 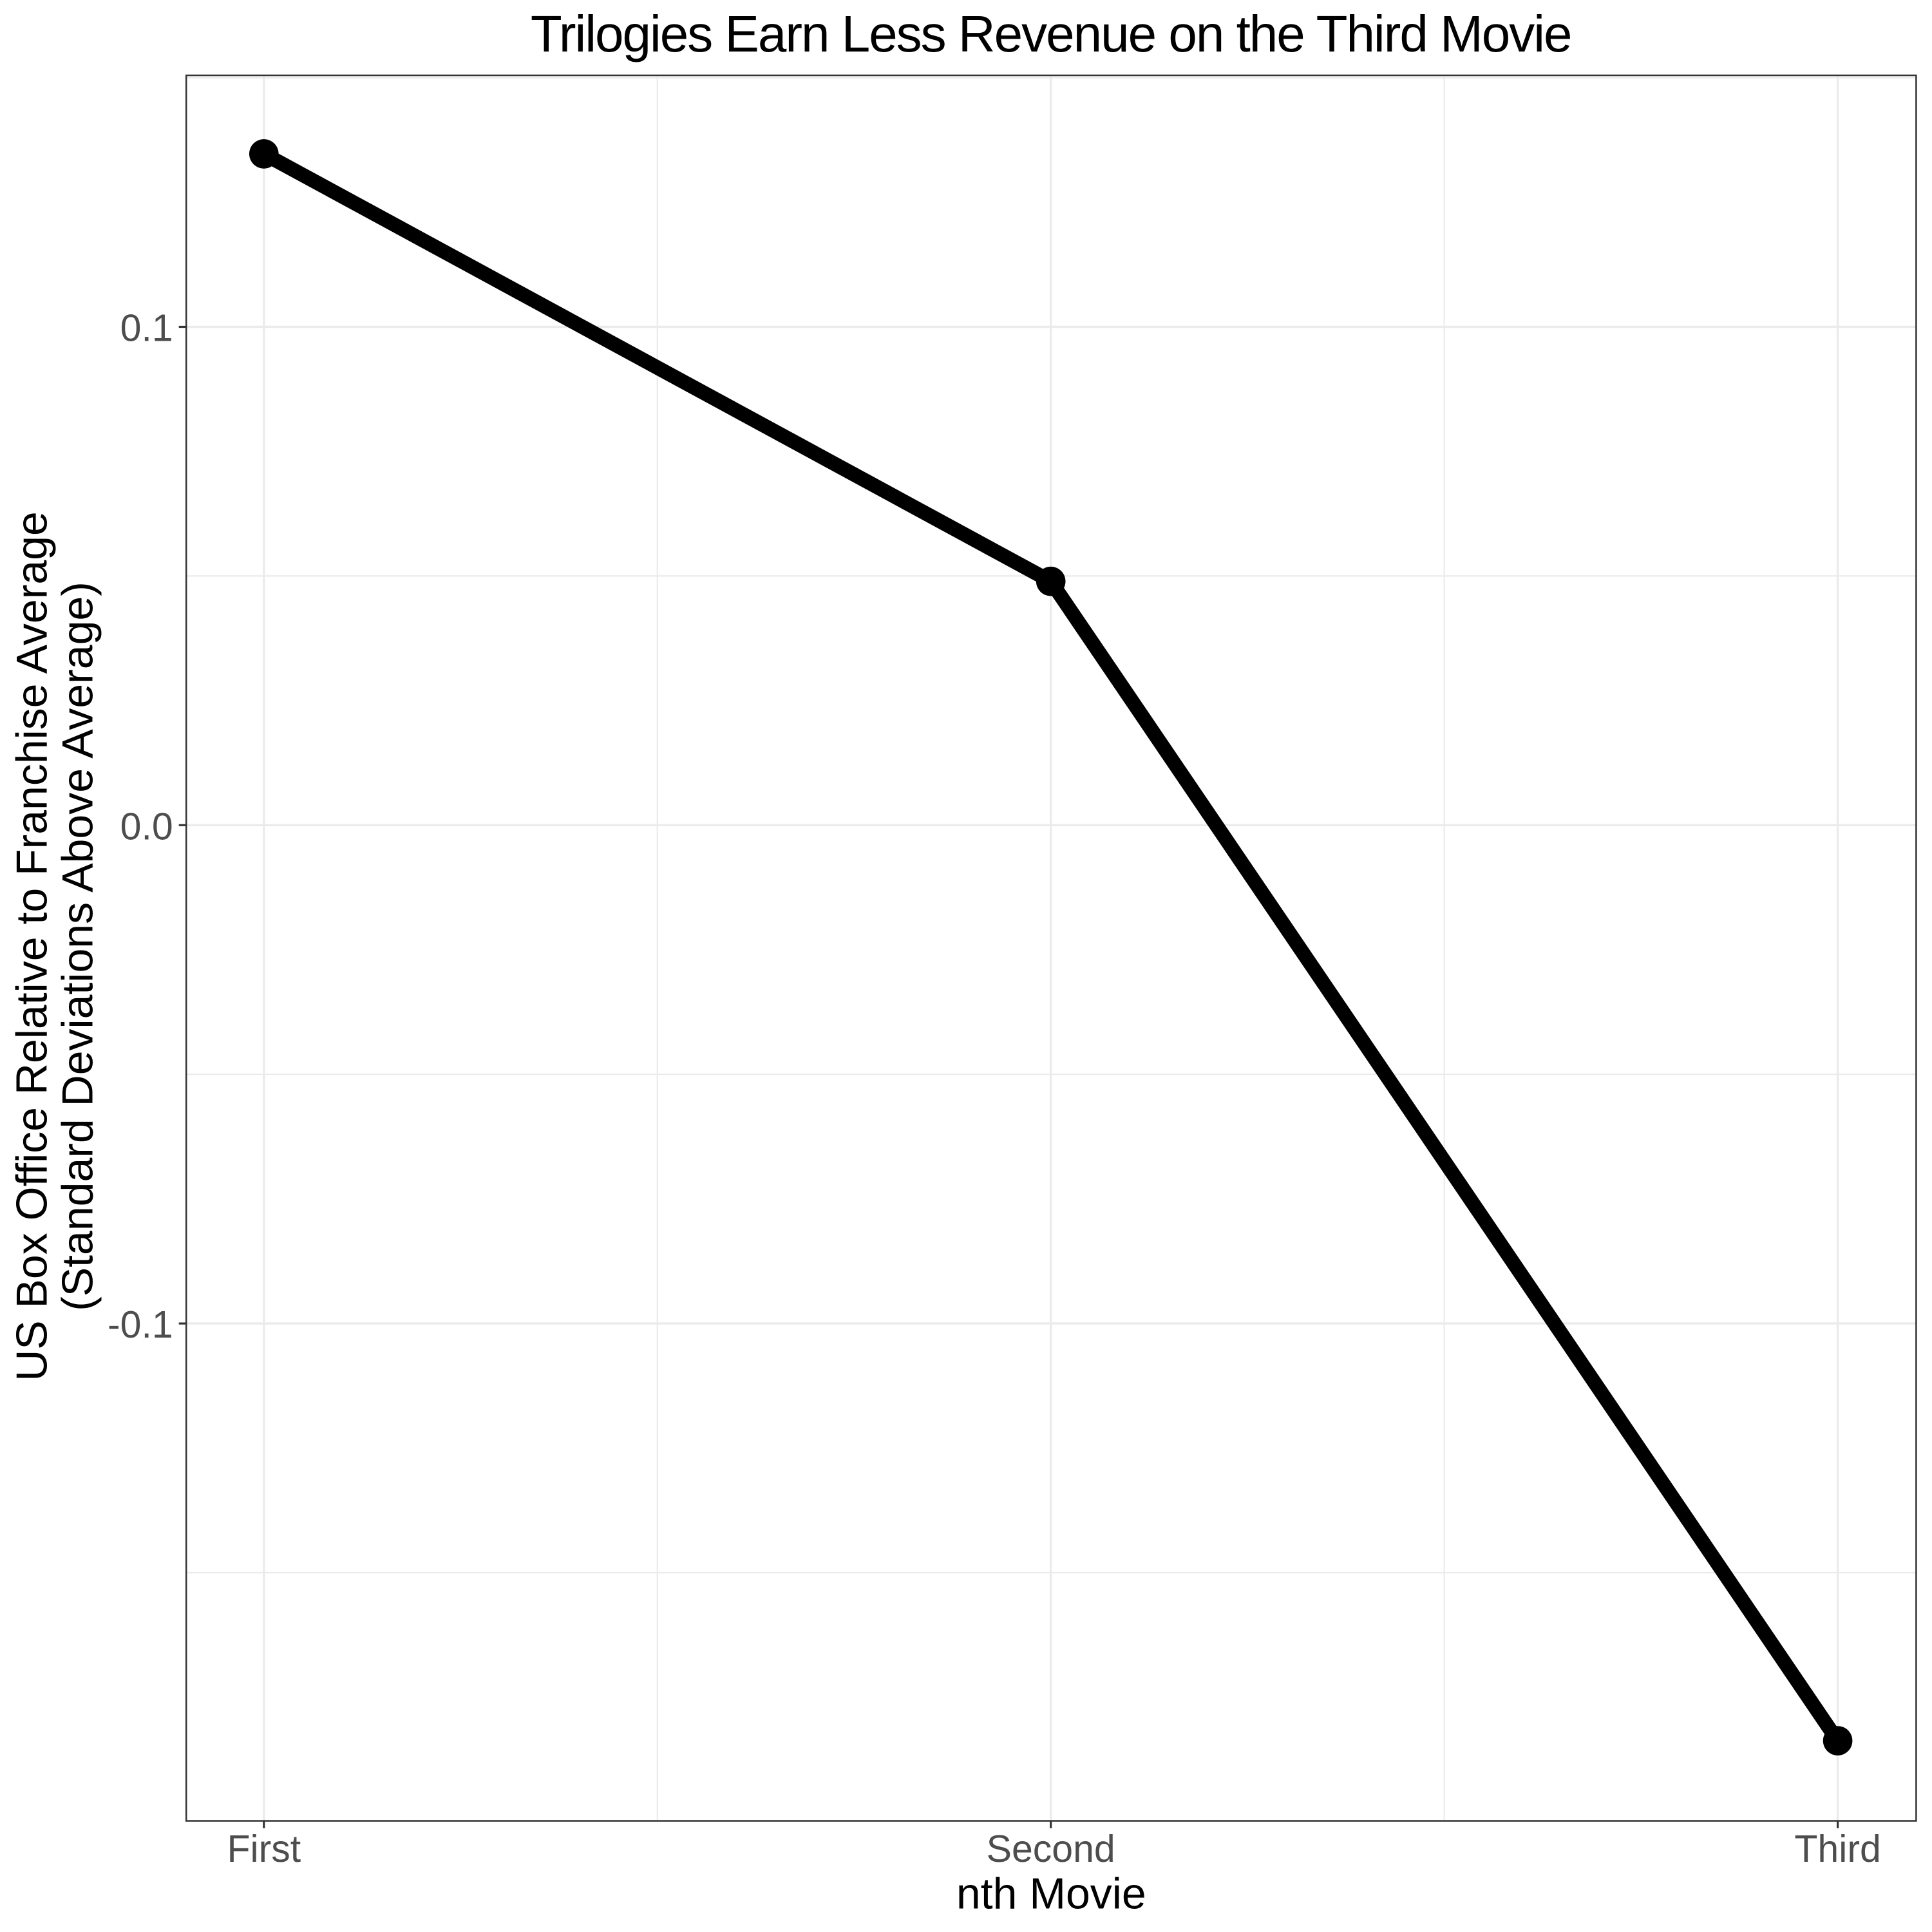 I want to click on svg-text:(Standard Deviations Above Ave: (Standard Deviations Above Average), so click(x=77, y=946).